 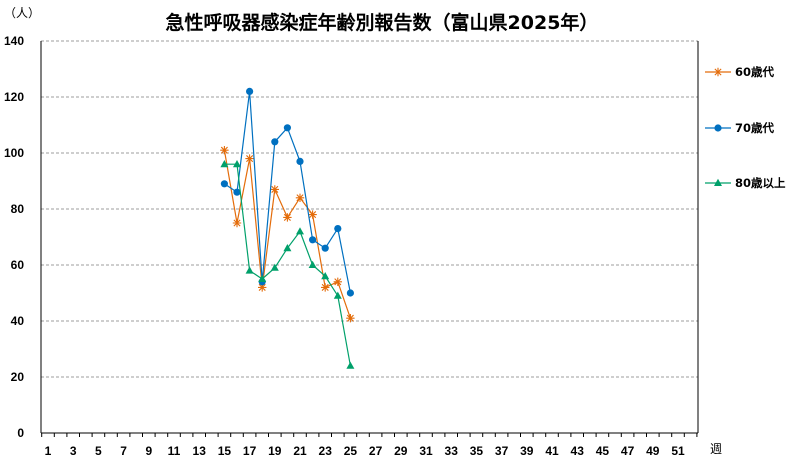 I want to click on x-tick-label-7: 7, so click(x=123, y=451).